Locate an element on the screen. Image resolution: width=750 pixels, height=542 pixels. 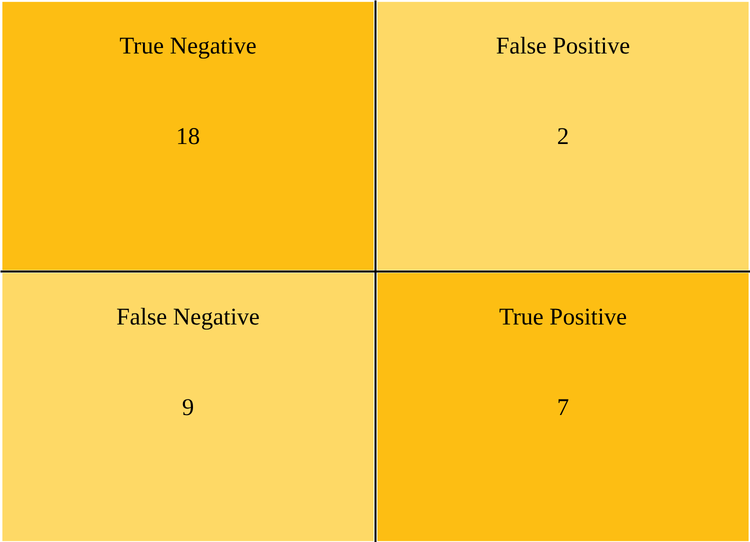
data-label: 2 is located at coordinates (563, 137).